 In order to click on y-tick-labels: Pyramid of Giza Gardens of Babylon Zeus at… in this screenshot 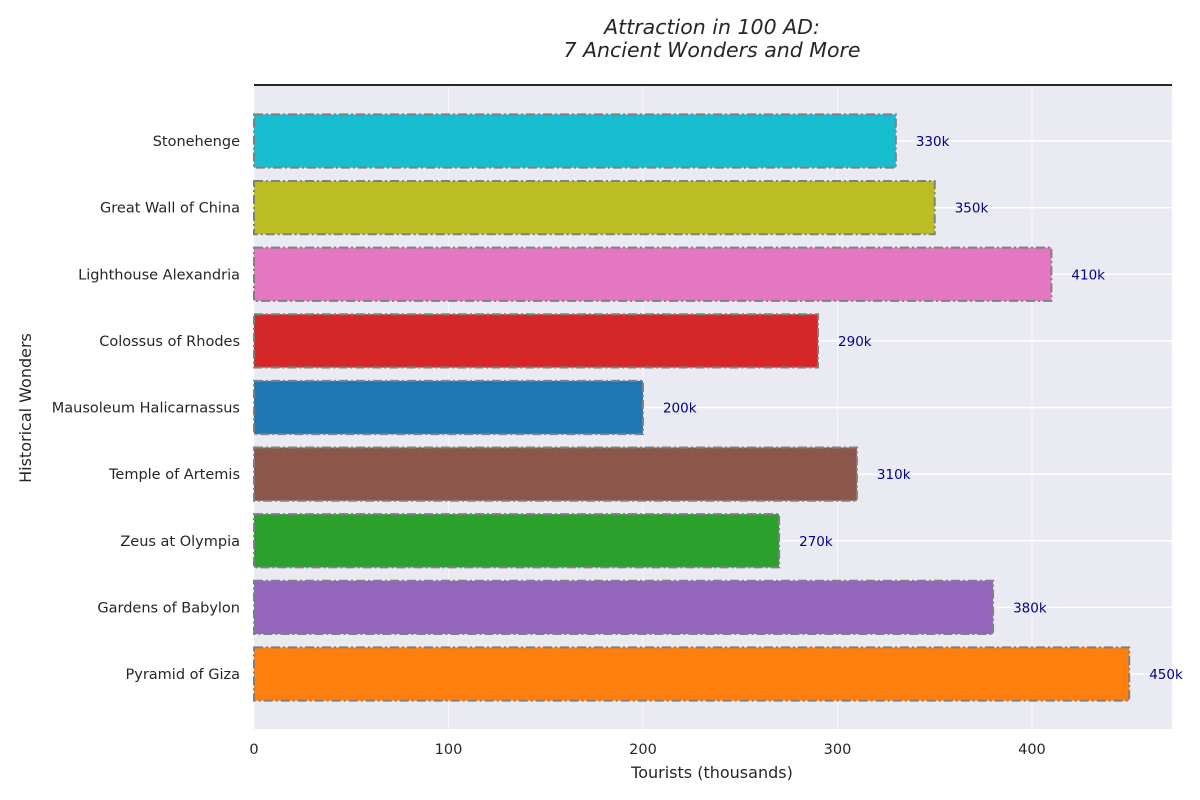, I will do `click(146, 408)`.